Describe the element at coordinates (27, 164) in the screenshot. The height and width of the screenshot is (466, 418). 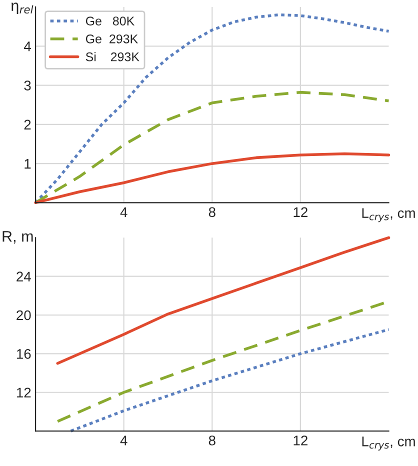
I see `y-tick-label: 1` at that location.